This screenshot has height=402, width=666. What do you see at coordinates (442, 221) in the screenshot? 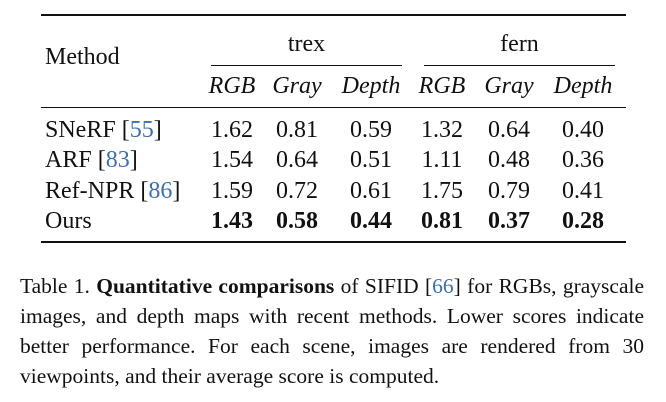
I see `table-cell-best: 0.81` at bounding box center [442, 221].